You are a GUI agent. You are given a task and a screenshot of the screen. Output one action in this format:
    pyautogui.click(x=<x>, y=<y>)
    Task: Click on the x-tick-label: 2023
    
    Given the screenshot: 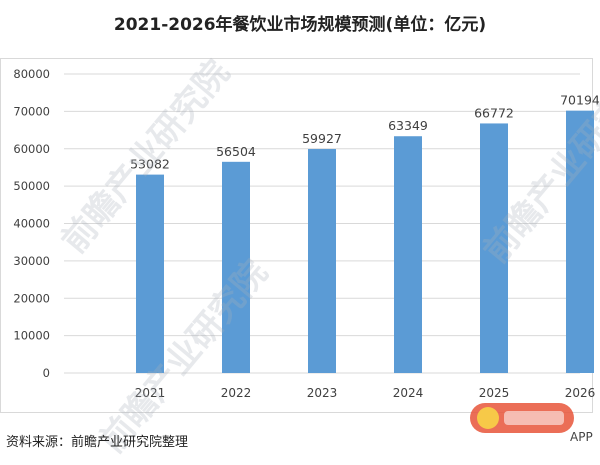 What is the action you would take?
    pyautogui.click(x=322, y=393)
    